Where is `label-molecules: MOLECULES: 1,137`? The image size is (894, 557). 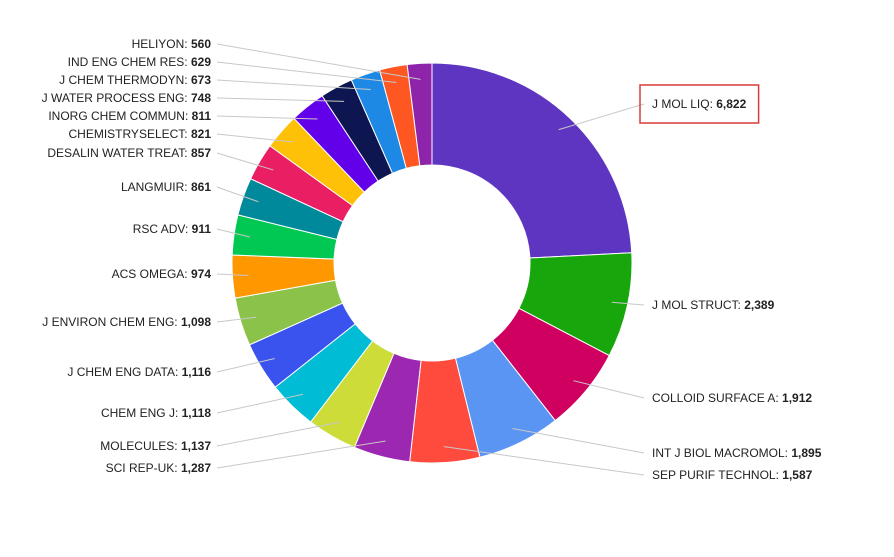 label-molecules: MOLECULES: 1,137 is located at coordinates (155, 446).